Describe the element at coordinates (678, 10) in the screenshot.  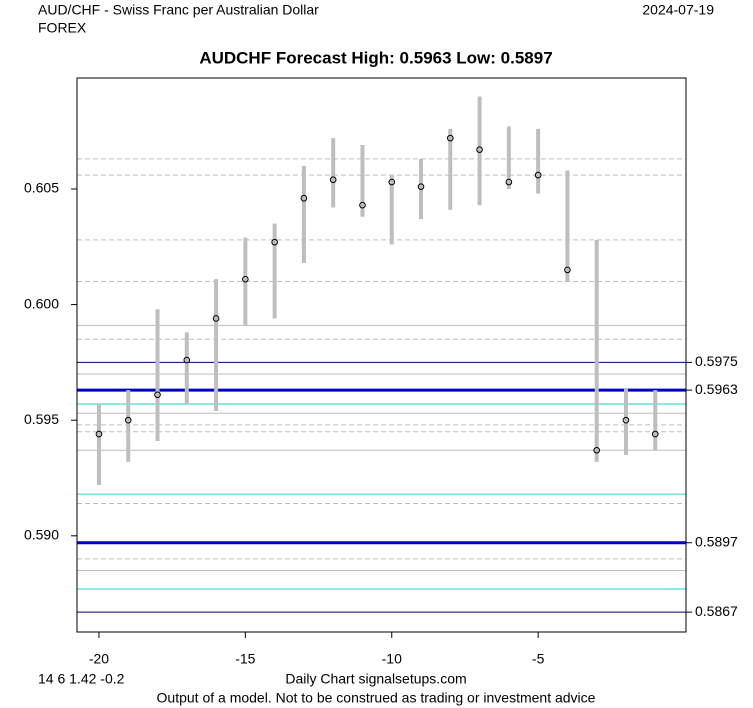
I see `date: 2024-07-19` at that location.